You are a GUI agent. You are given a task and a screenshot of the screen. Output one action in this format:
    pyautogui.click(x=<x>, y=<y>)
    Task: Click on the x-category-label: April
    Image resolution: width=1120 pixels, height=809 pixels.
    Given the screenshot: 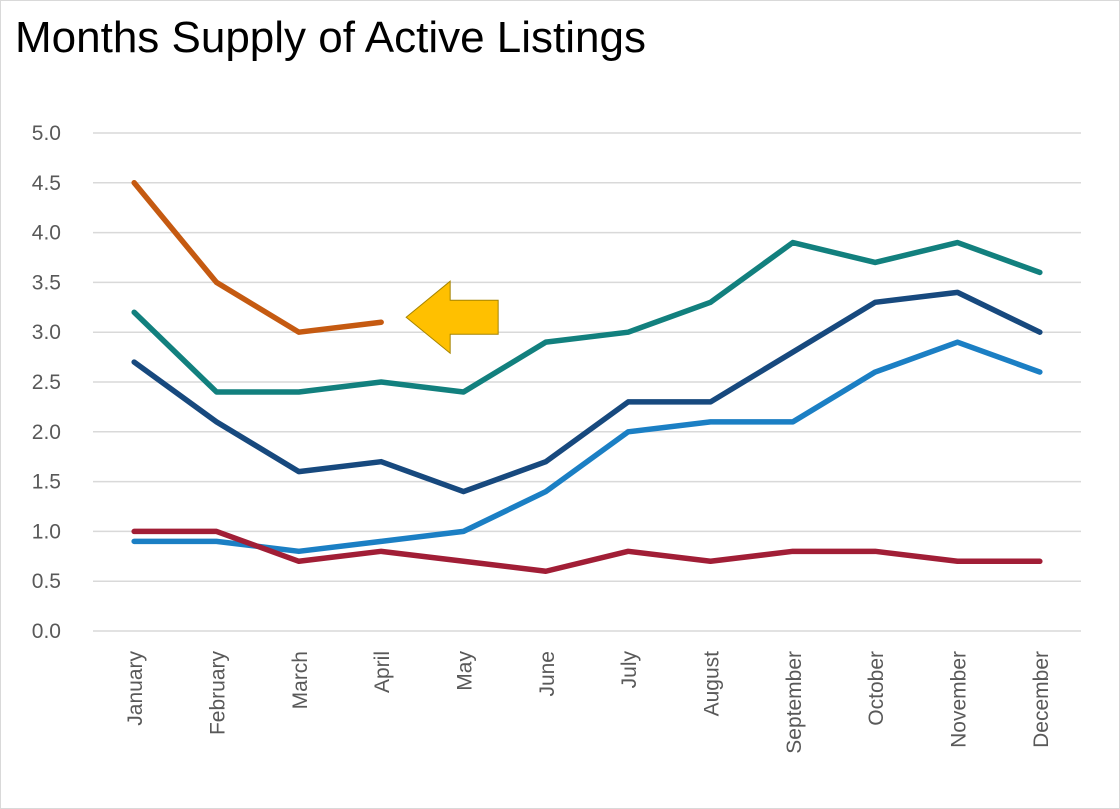 What is the action you would take?
    pyautogui.click(x=382, y=672)
    